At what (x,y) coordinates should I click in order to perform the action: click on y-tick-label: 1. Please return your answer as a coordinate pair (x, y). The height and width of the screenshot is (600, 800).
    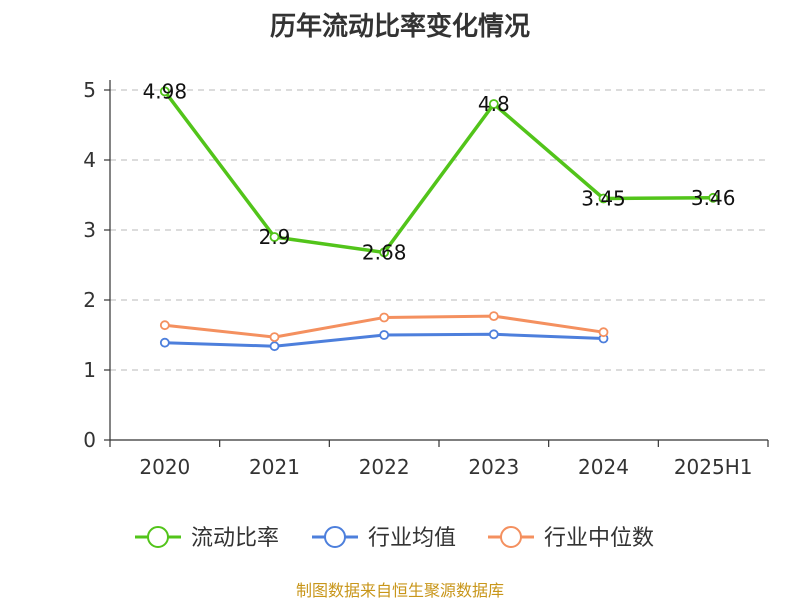
    Looking at the image, I should click on (89, 370).